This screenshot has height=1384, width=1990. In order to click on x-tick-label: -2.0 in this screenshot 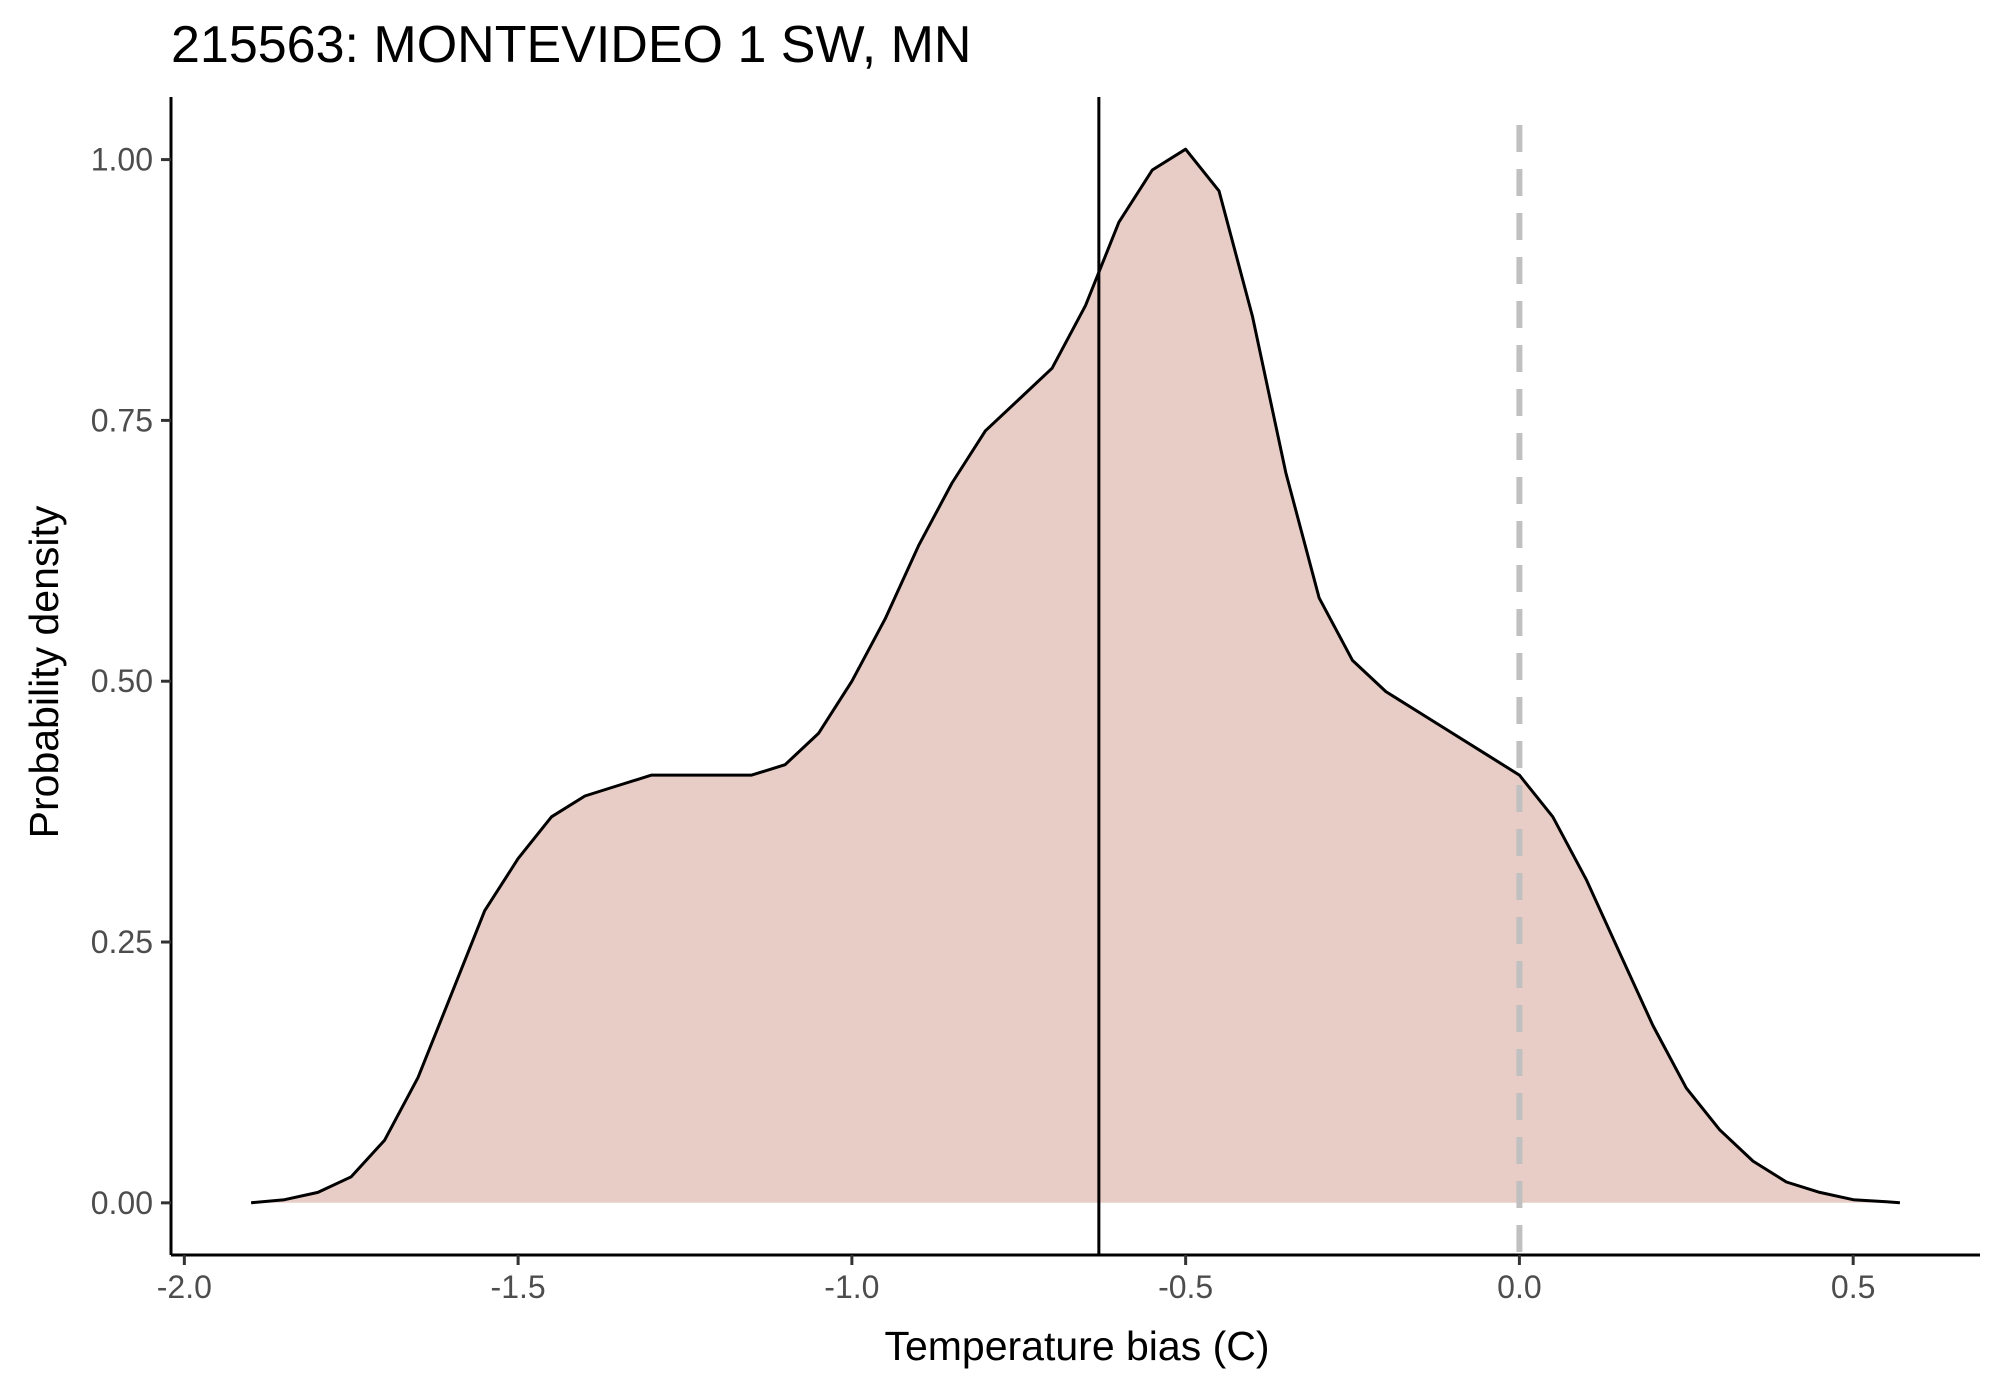, I will do `click(184, 1287)`.